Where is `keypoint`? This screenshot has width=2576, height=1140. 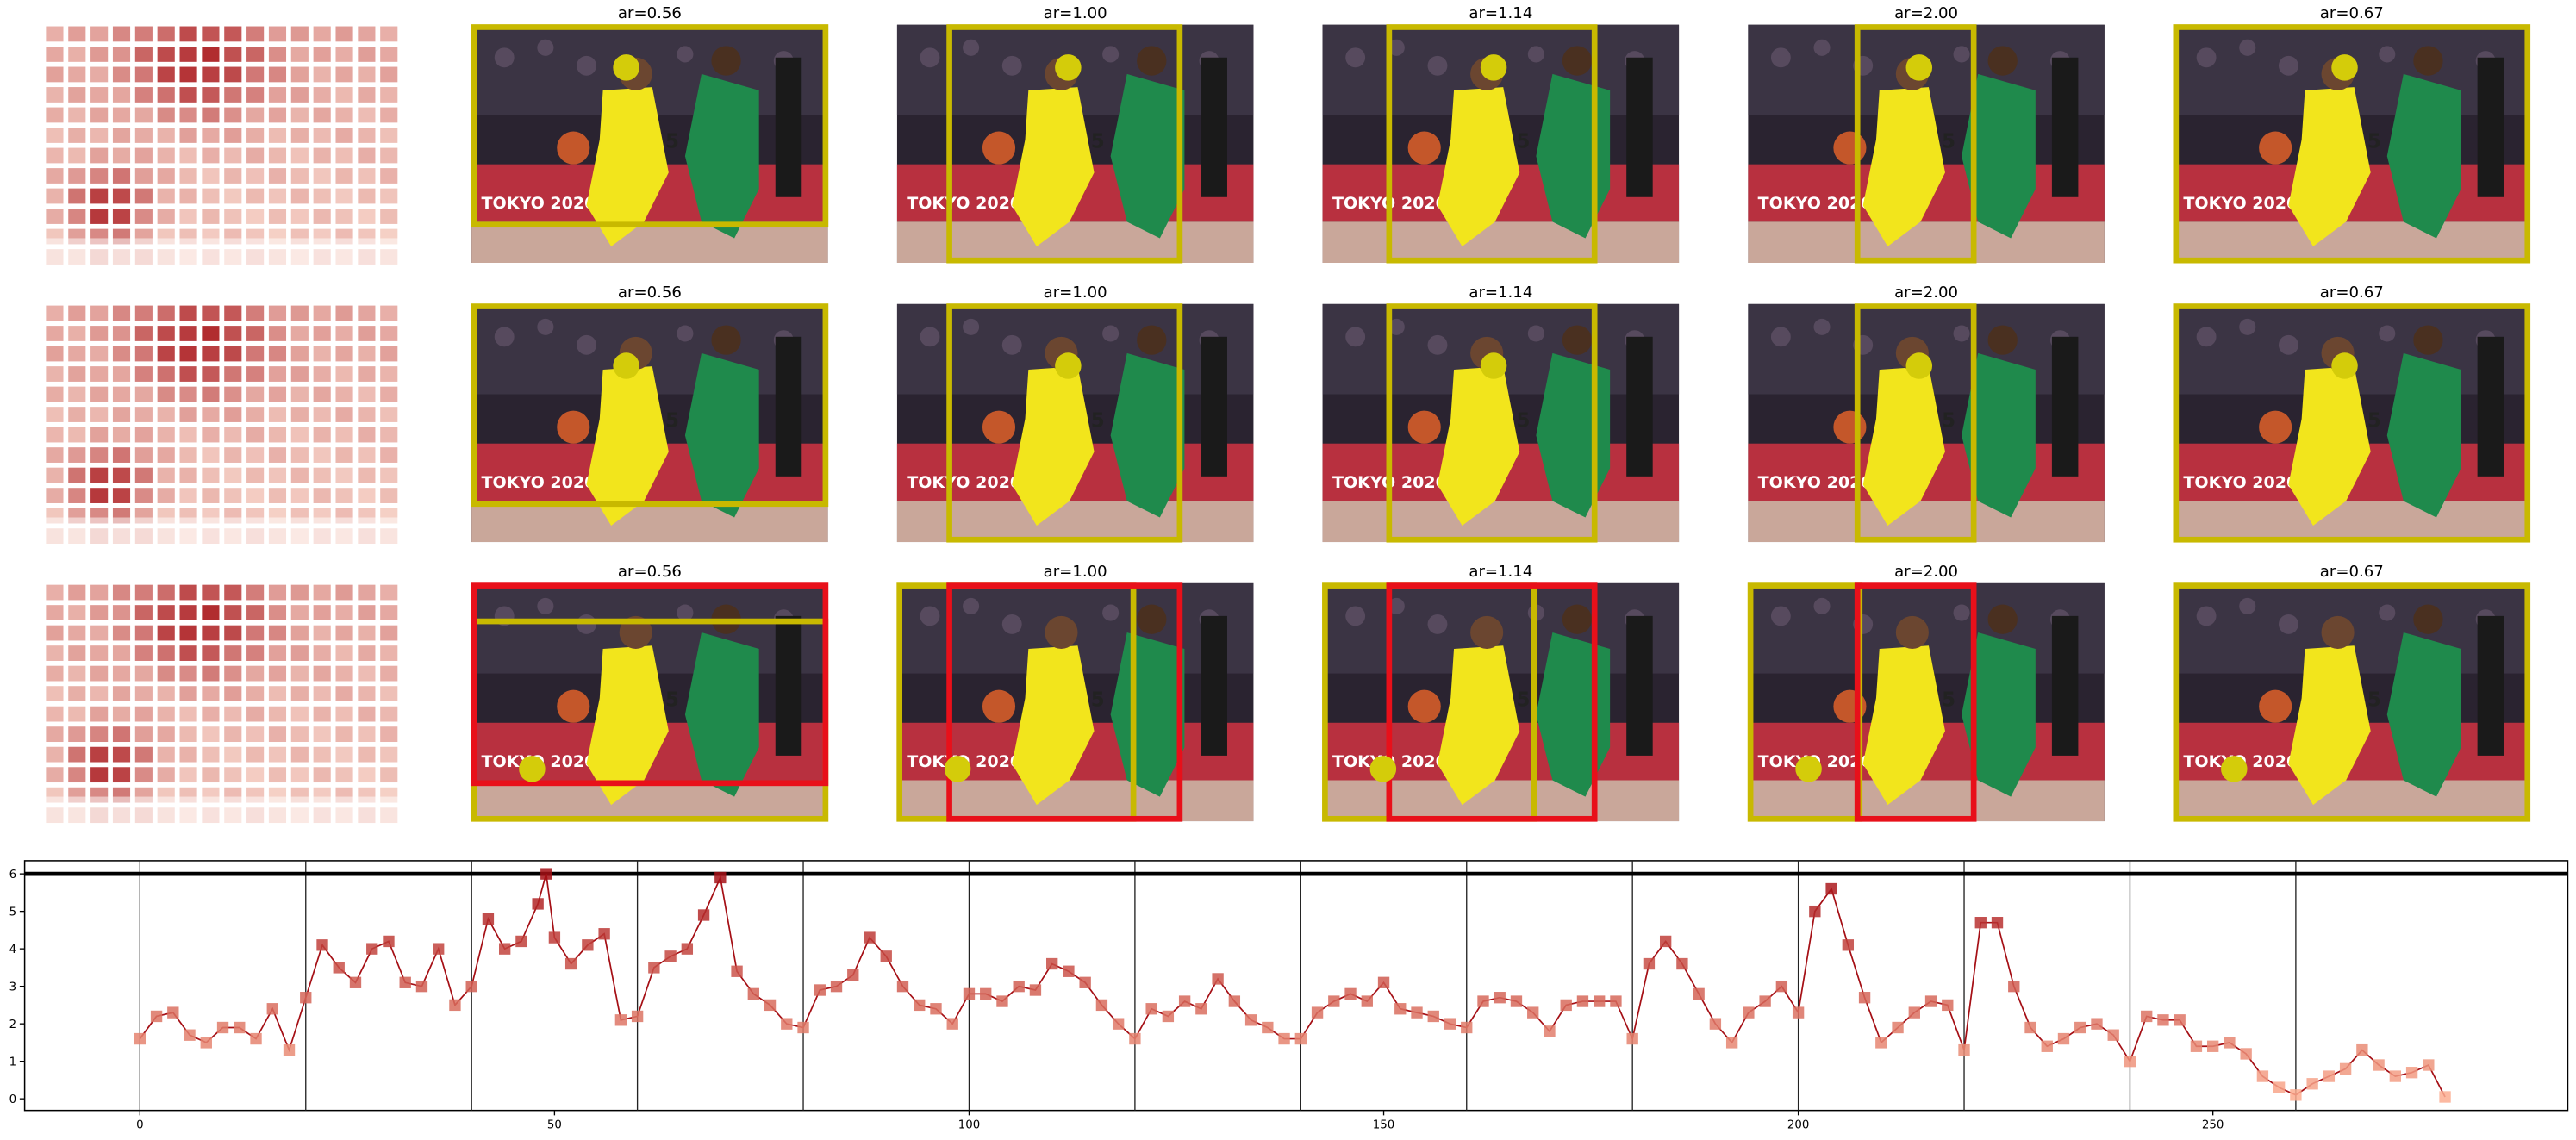
keypoint is located at coordinates (1493, 67).